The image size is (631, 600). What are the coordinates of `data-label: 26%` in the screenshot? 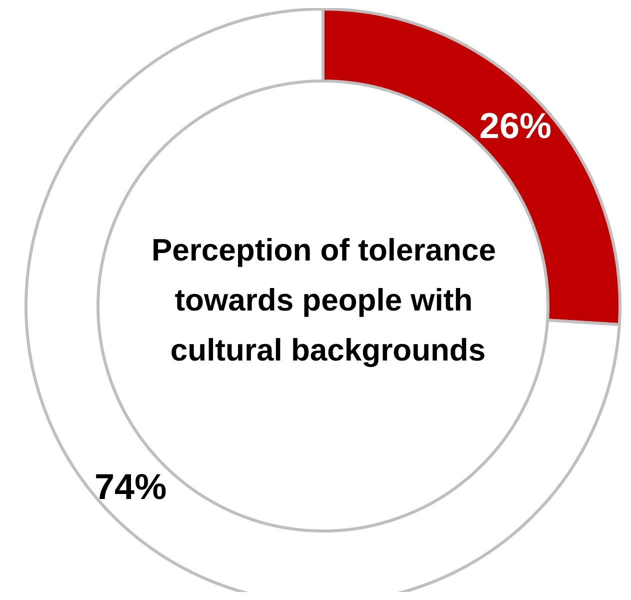 It's located at (515, 125).